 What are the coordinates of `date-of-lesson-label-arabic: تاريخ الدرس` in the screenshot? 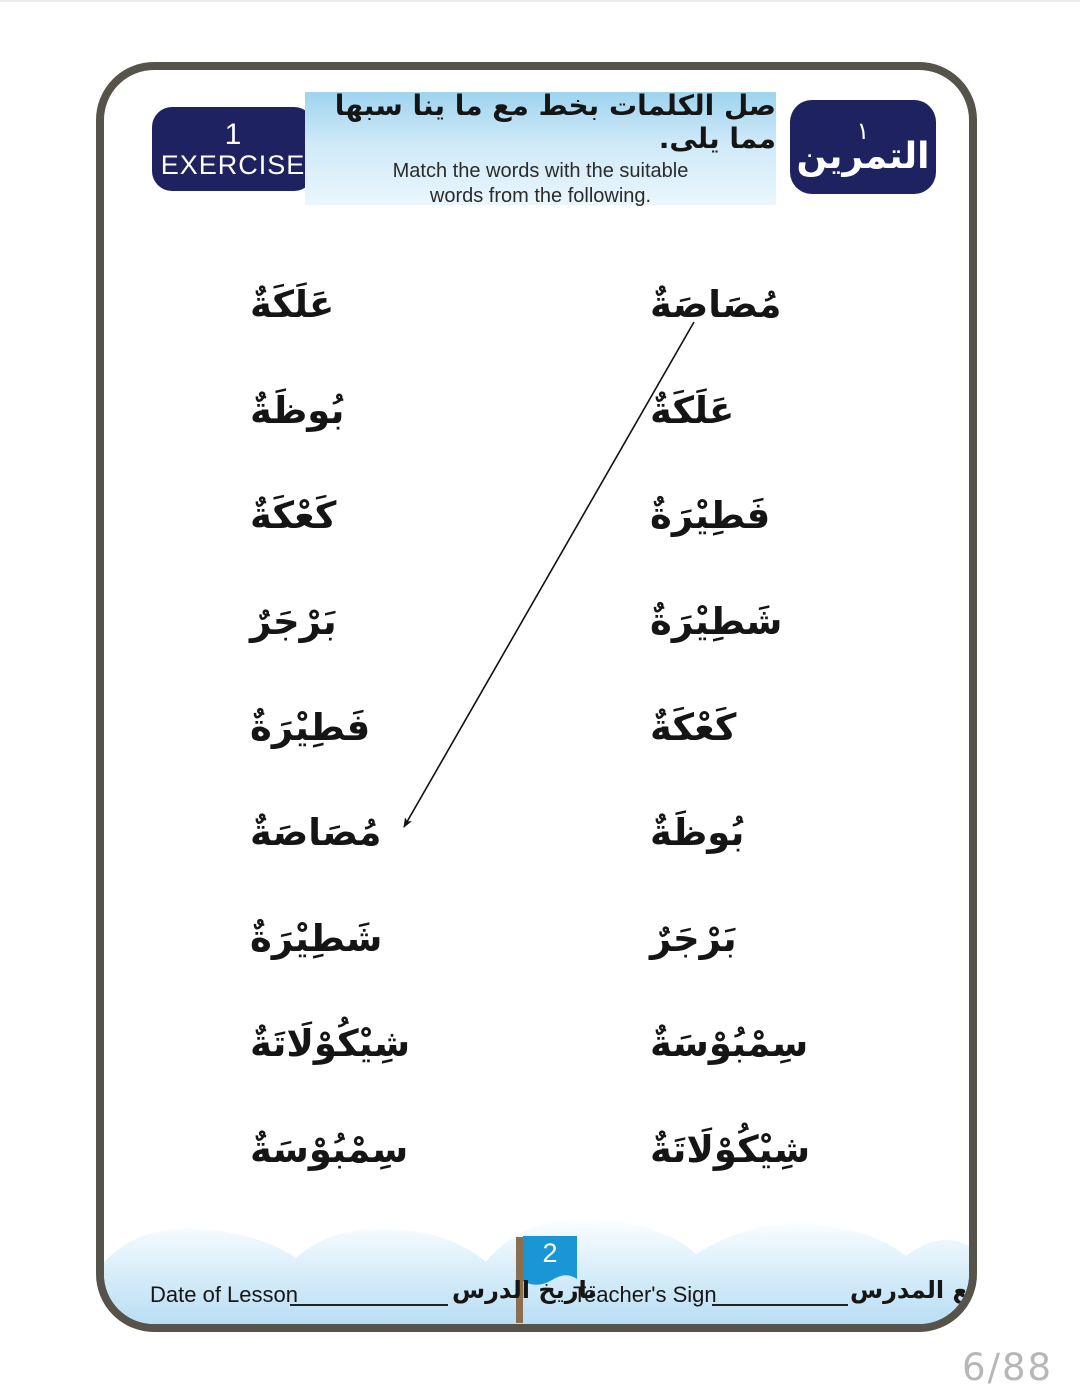 It's located at (524, 1290).